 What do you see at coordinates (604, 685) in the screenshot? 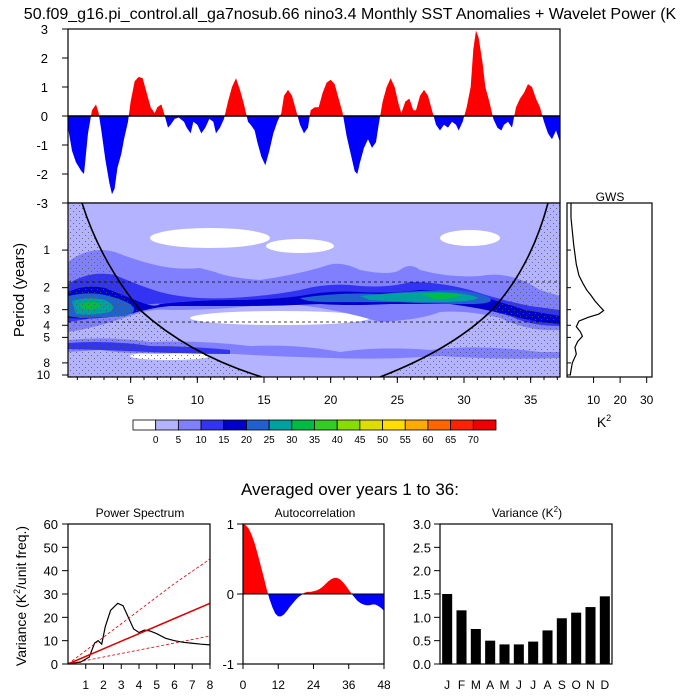
I see `var-xtick-label: D` at bounding box center [604, 685].